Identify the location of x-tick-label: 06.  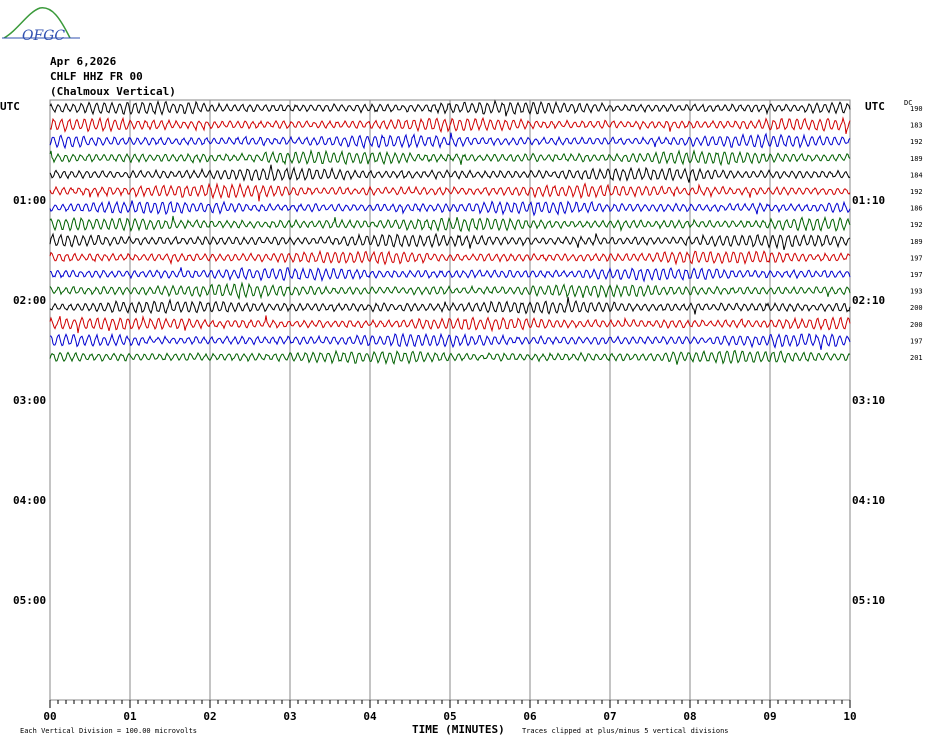
(530, 716).